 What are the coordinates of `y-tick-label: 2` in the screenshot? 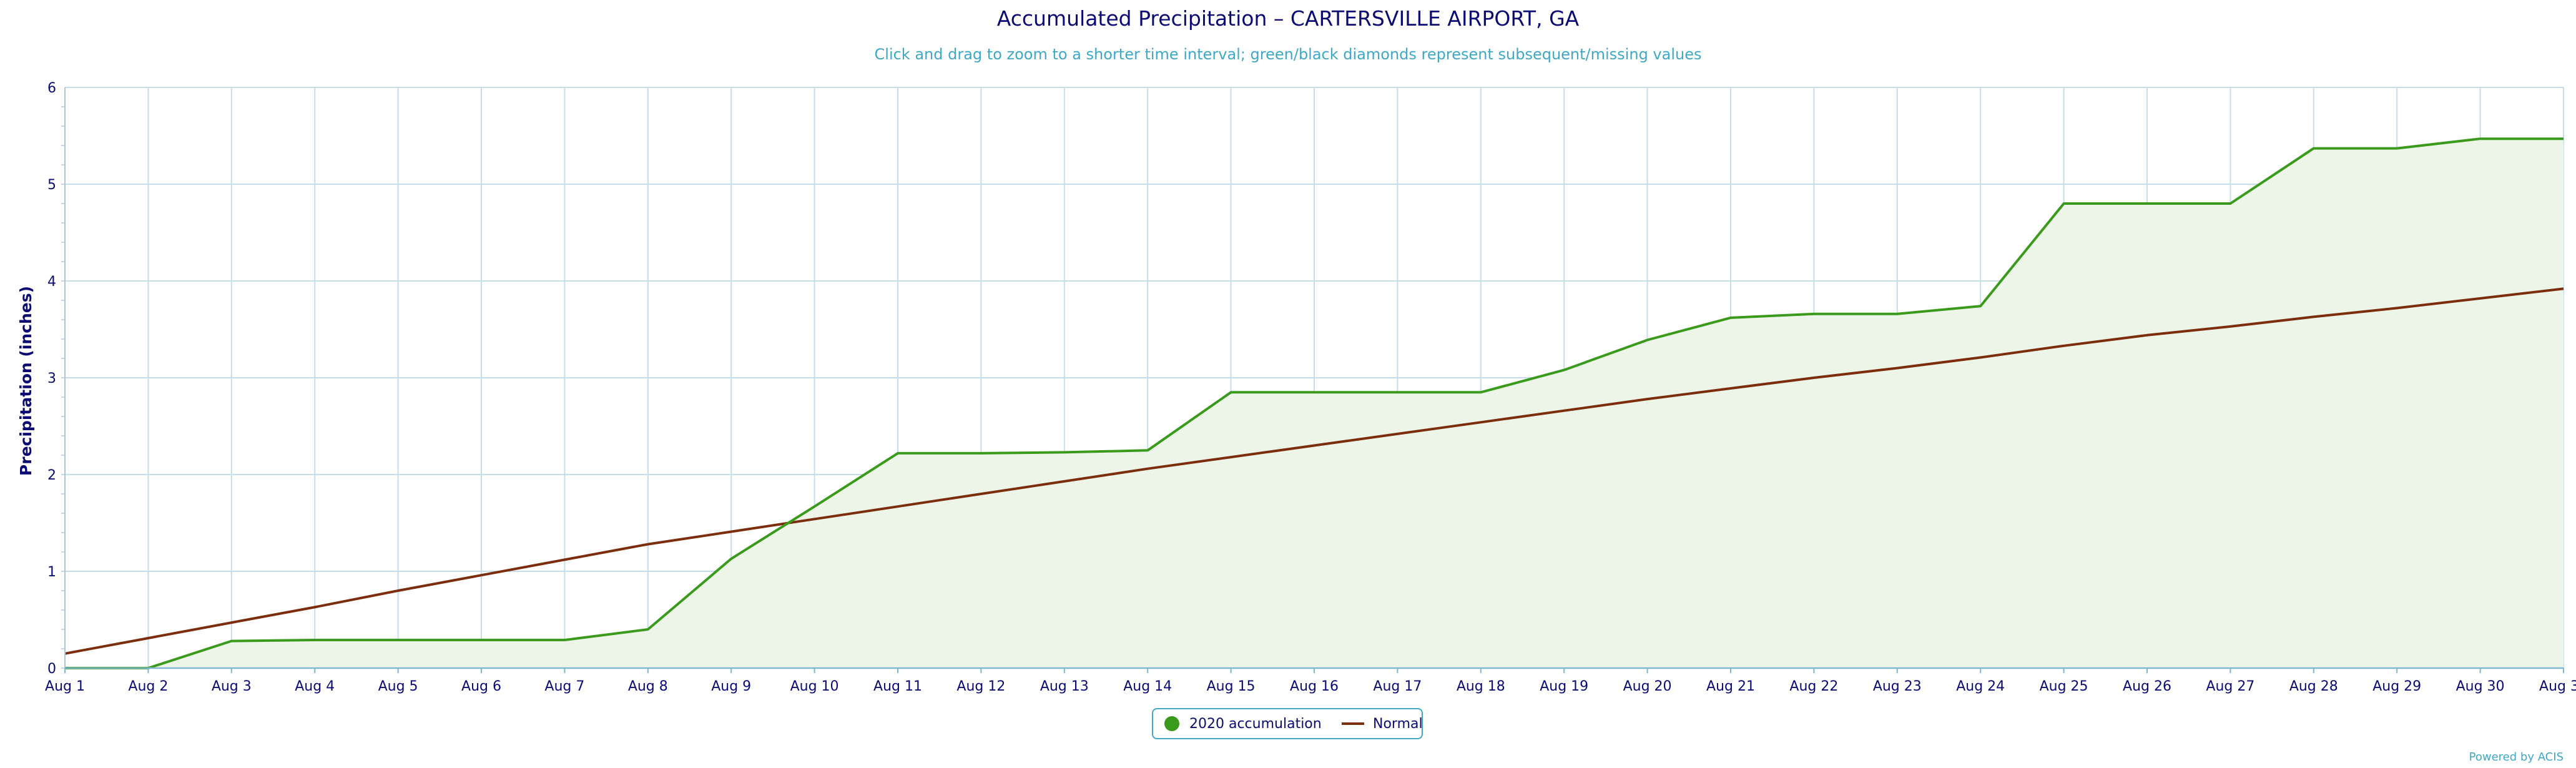 It's located at (51, 475).